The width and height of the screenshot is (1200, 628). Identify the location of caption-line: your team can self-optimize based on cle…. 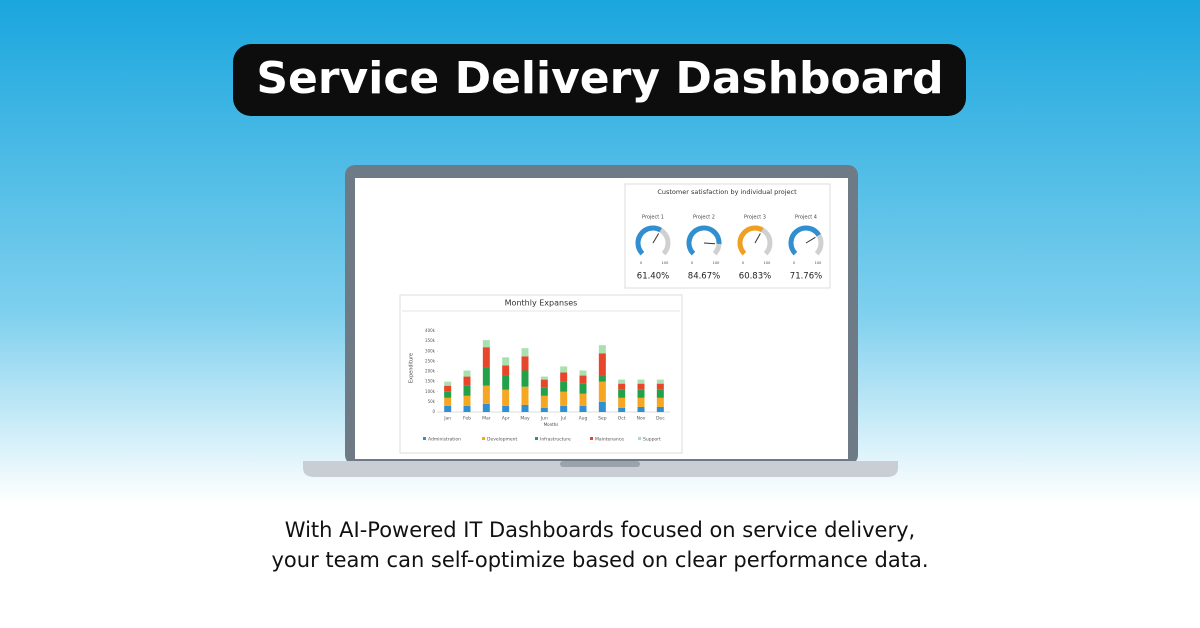
(599, 560).